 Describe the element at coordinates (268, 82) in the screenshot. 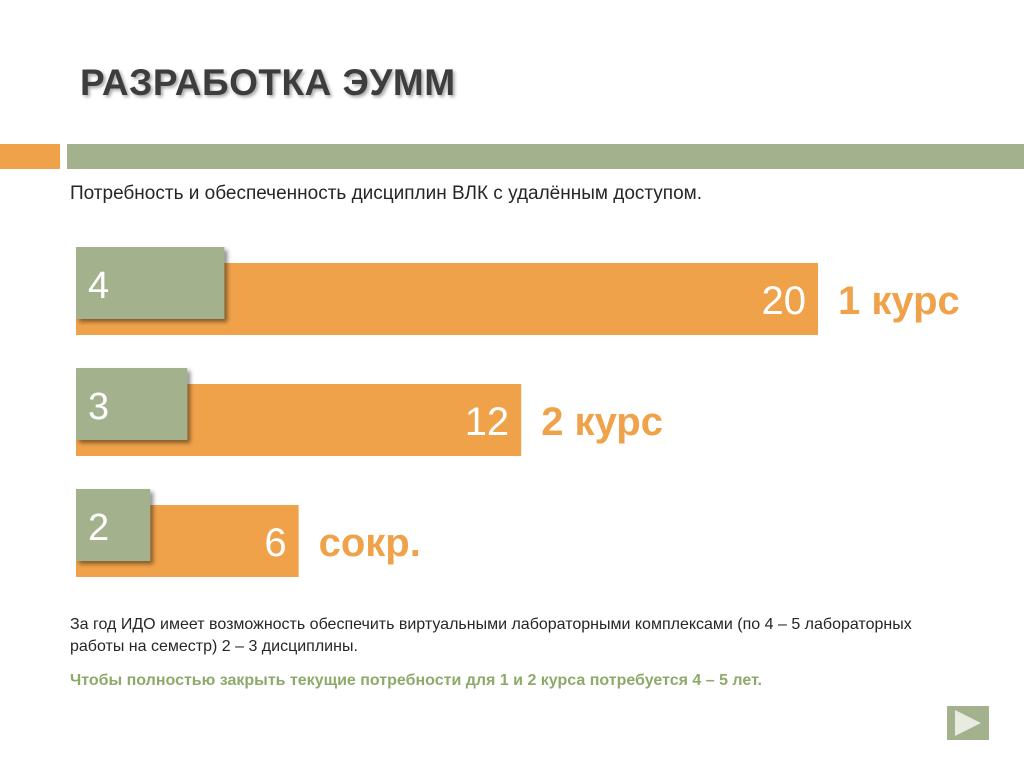

I see `page-title: РАЗРАБОТКА ЭУММ` at that location.